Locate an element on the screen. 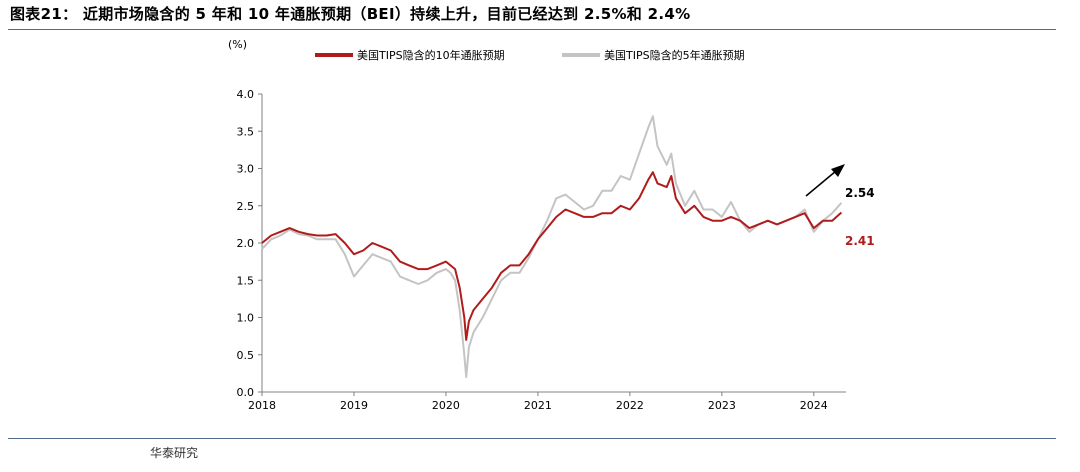 The width and height of the screenshot is (1080, 472). y-tick-label: 2.5 is located at coordinates (246, 206).